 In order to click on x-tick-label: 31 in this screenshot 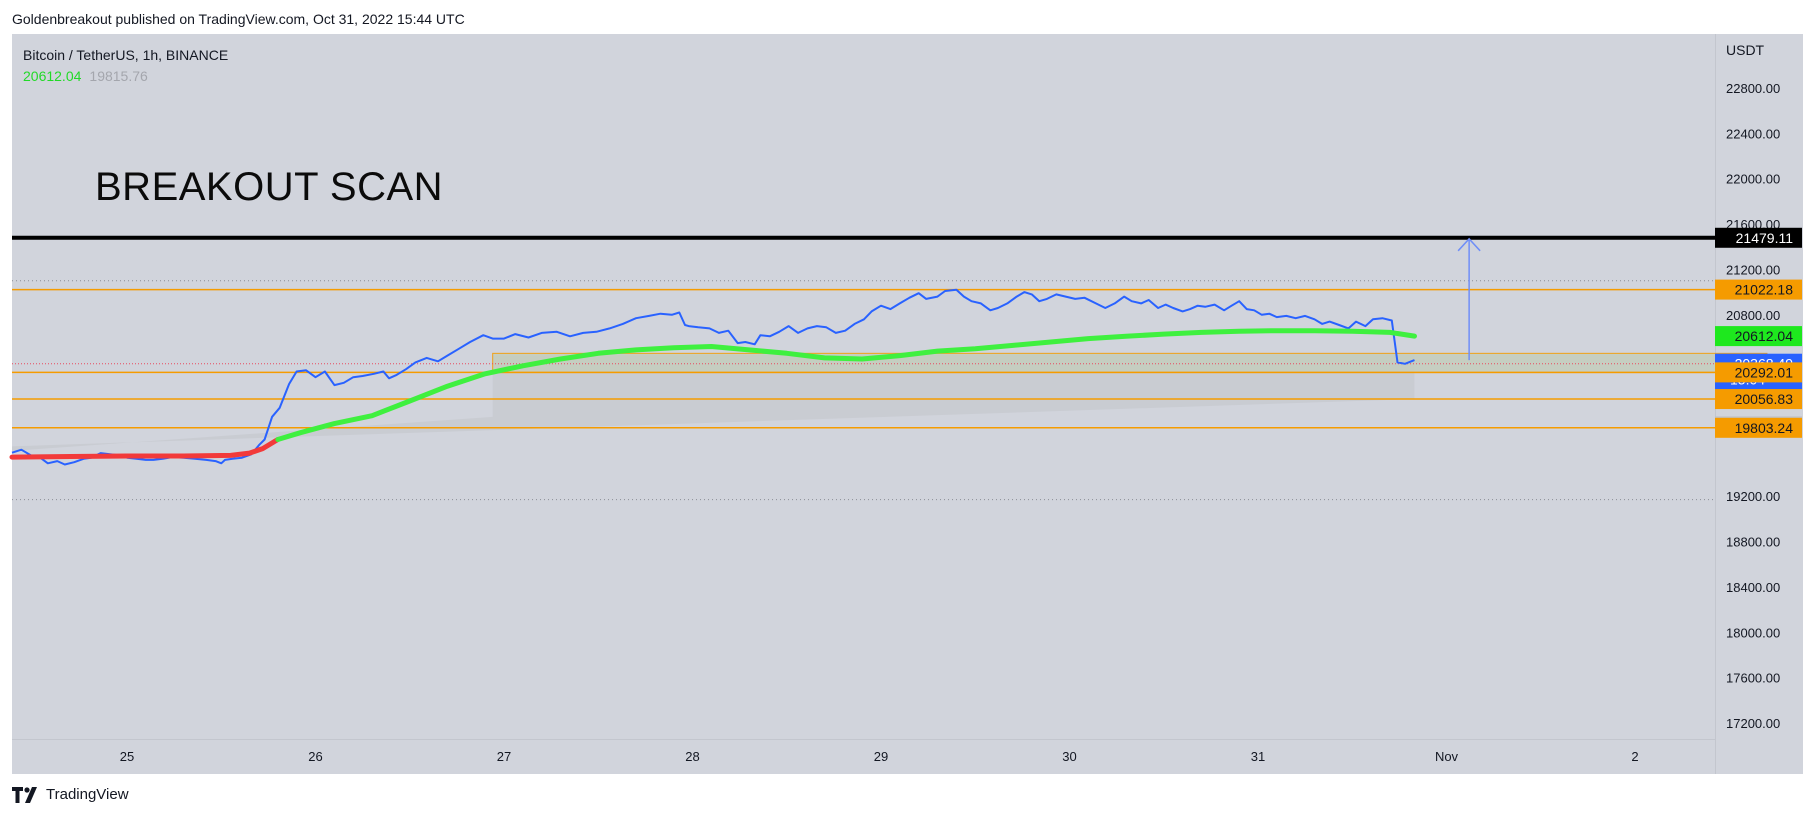, I will do `click(1258, 756)`.